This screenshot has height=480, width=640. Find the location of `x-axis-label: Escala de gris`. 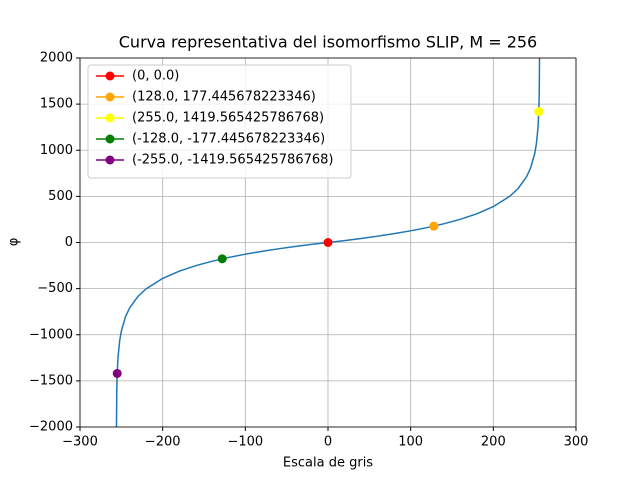

x-axis-label: Escala de gris is located at coordinates (328, 463).